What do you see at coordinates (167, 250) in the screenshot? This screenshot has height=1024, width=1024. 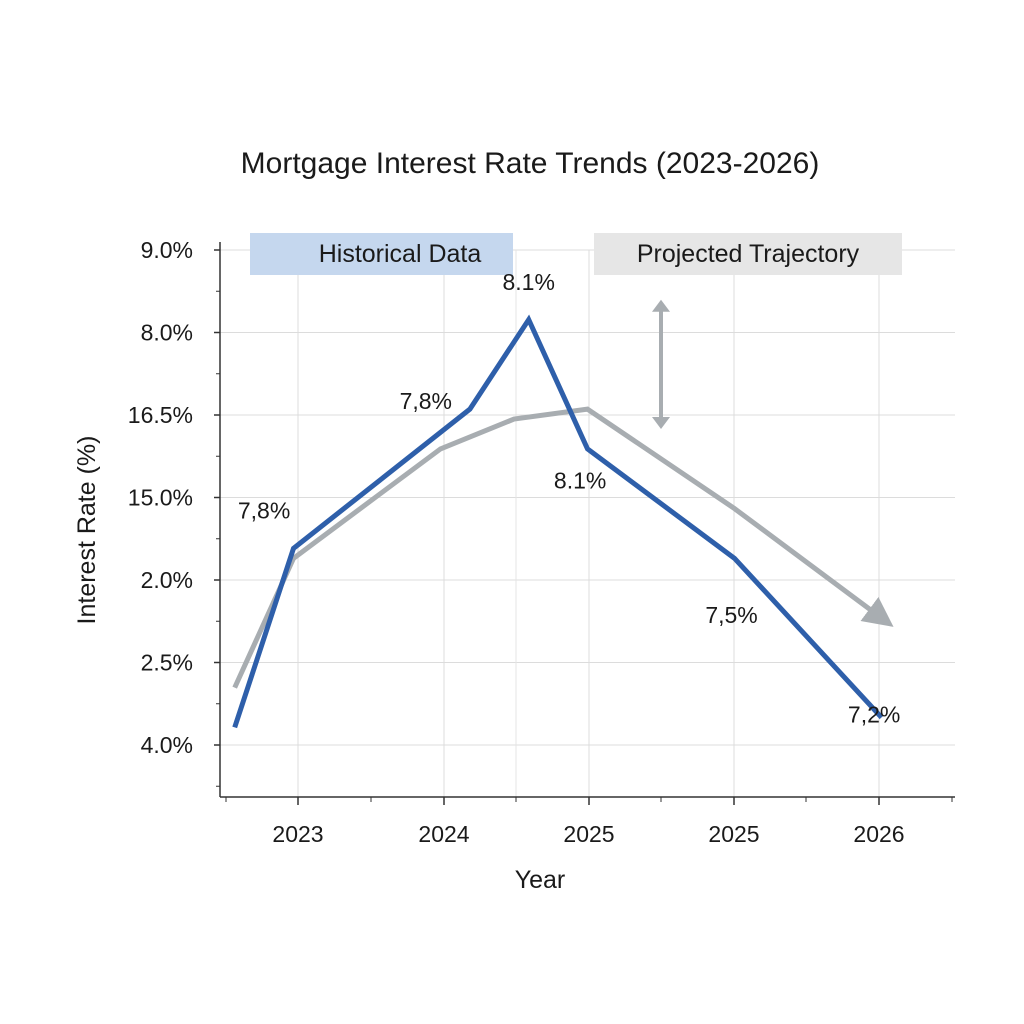 I see `y-tick-label: 9.0%` at bounding box center [167, 250].